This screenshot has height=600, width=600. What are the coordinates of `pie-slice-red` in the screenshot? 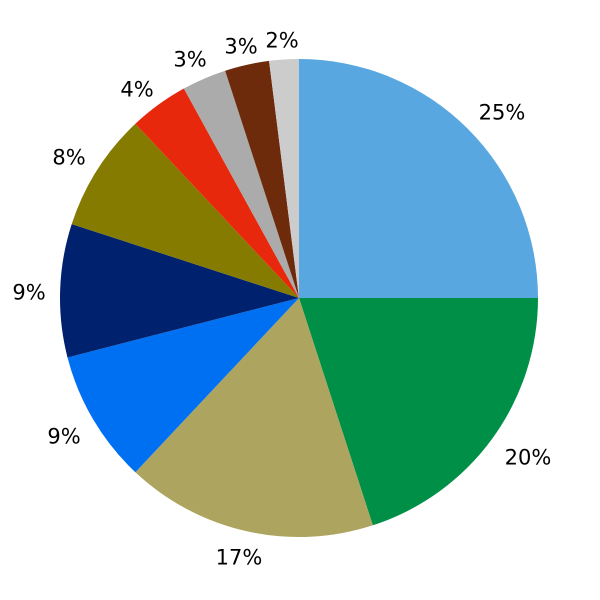 It's located at (217, 193).